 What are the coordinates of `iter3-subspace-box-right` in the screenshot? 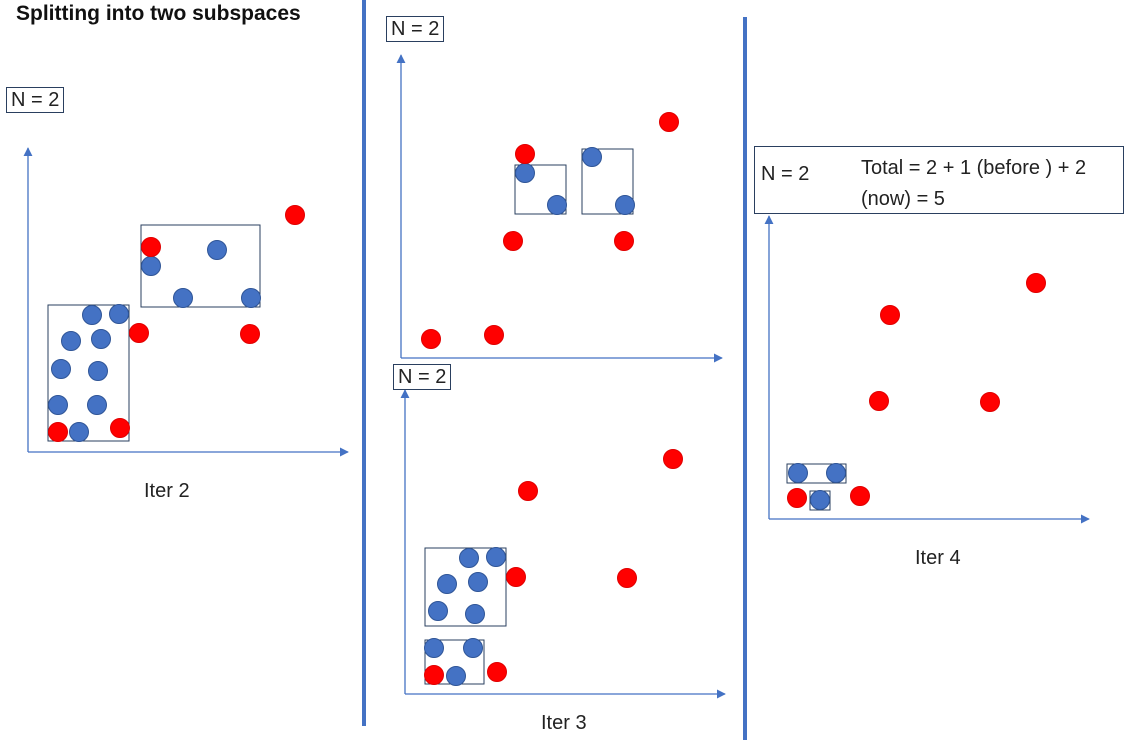 It's located at (607, 181).